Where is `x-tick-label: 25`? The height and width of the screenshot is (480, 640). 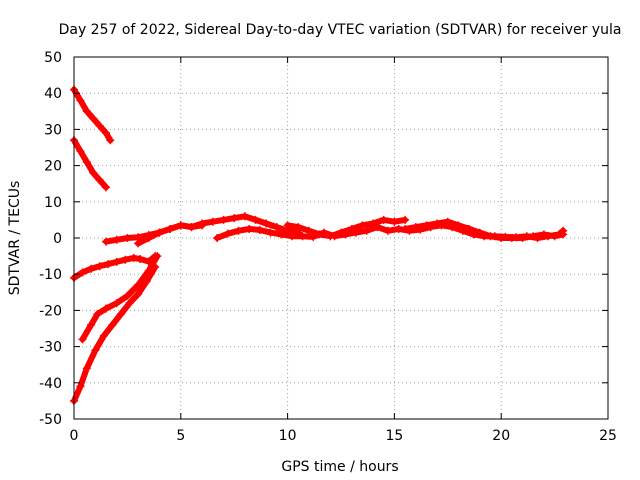
x-tick-label: 25 is located at coordinates (608, 436).